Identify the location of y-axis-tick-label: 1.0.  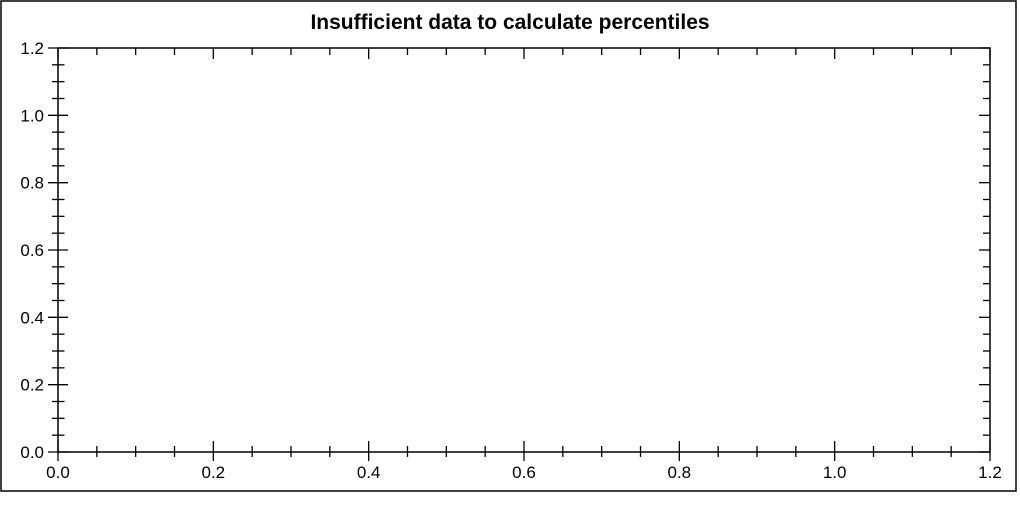
(32, 115).